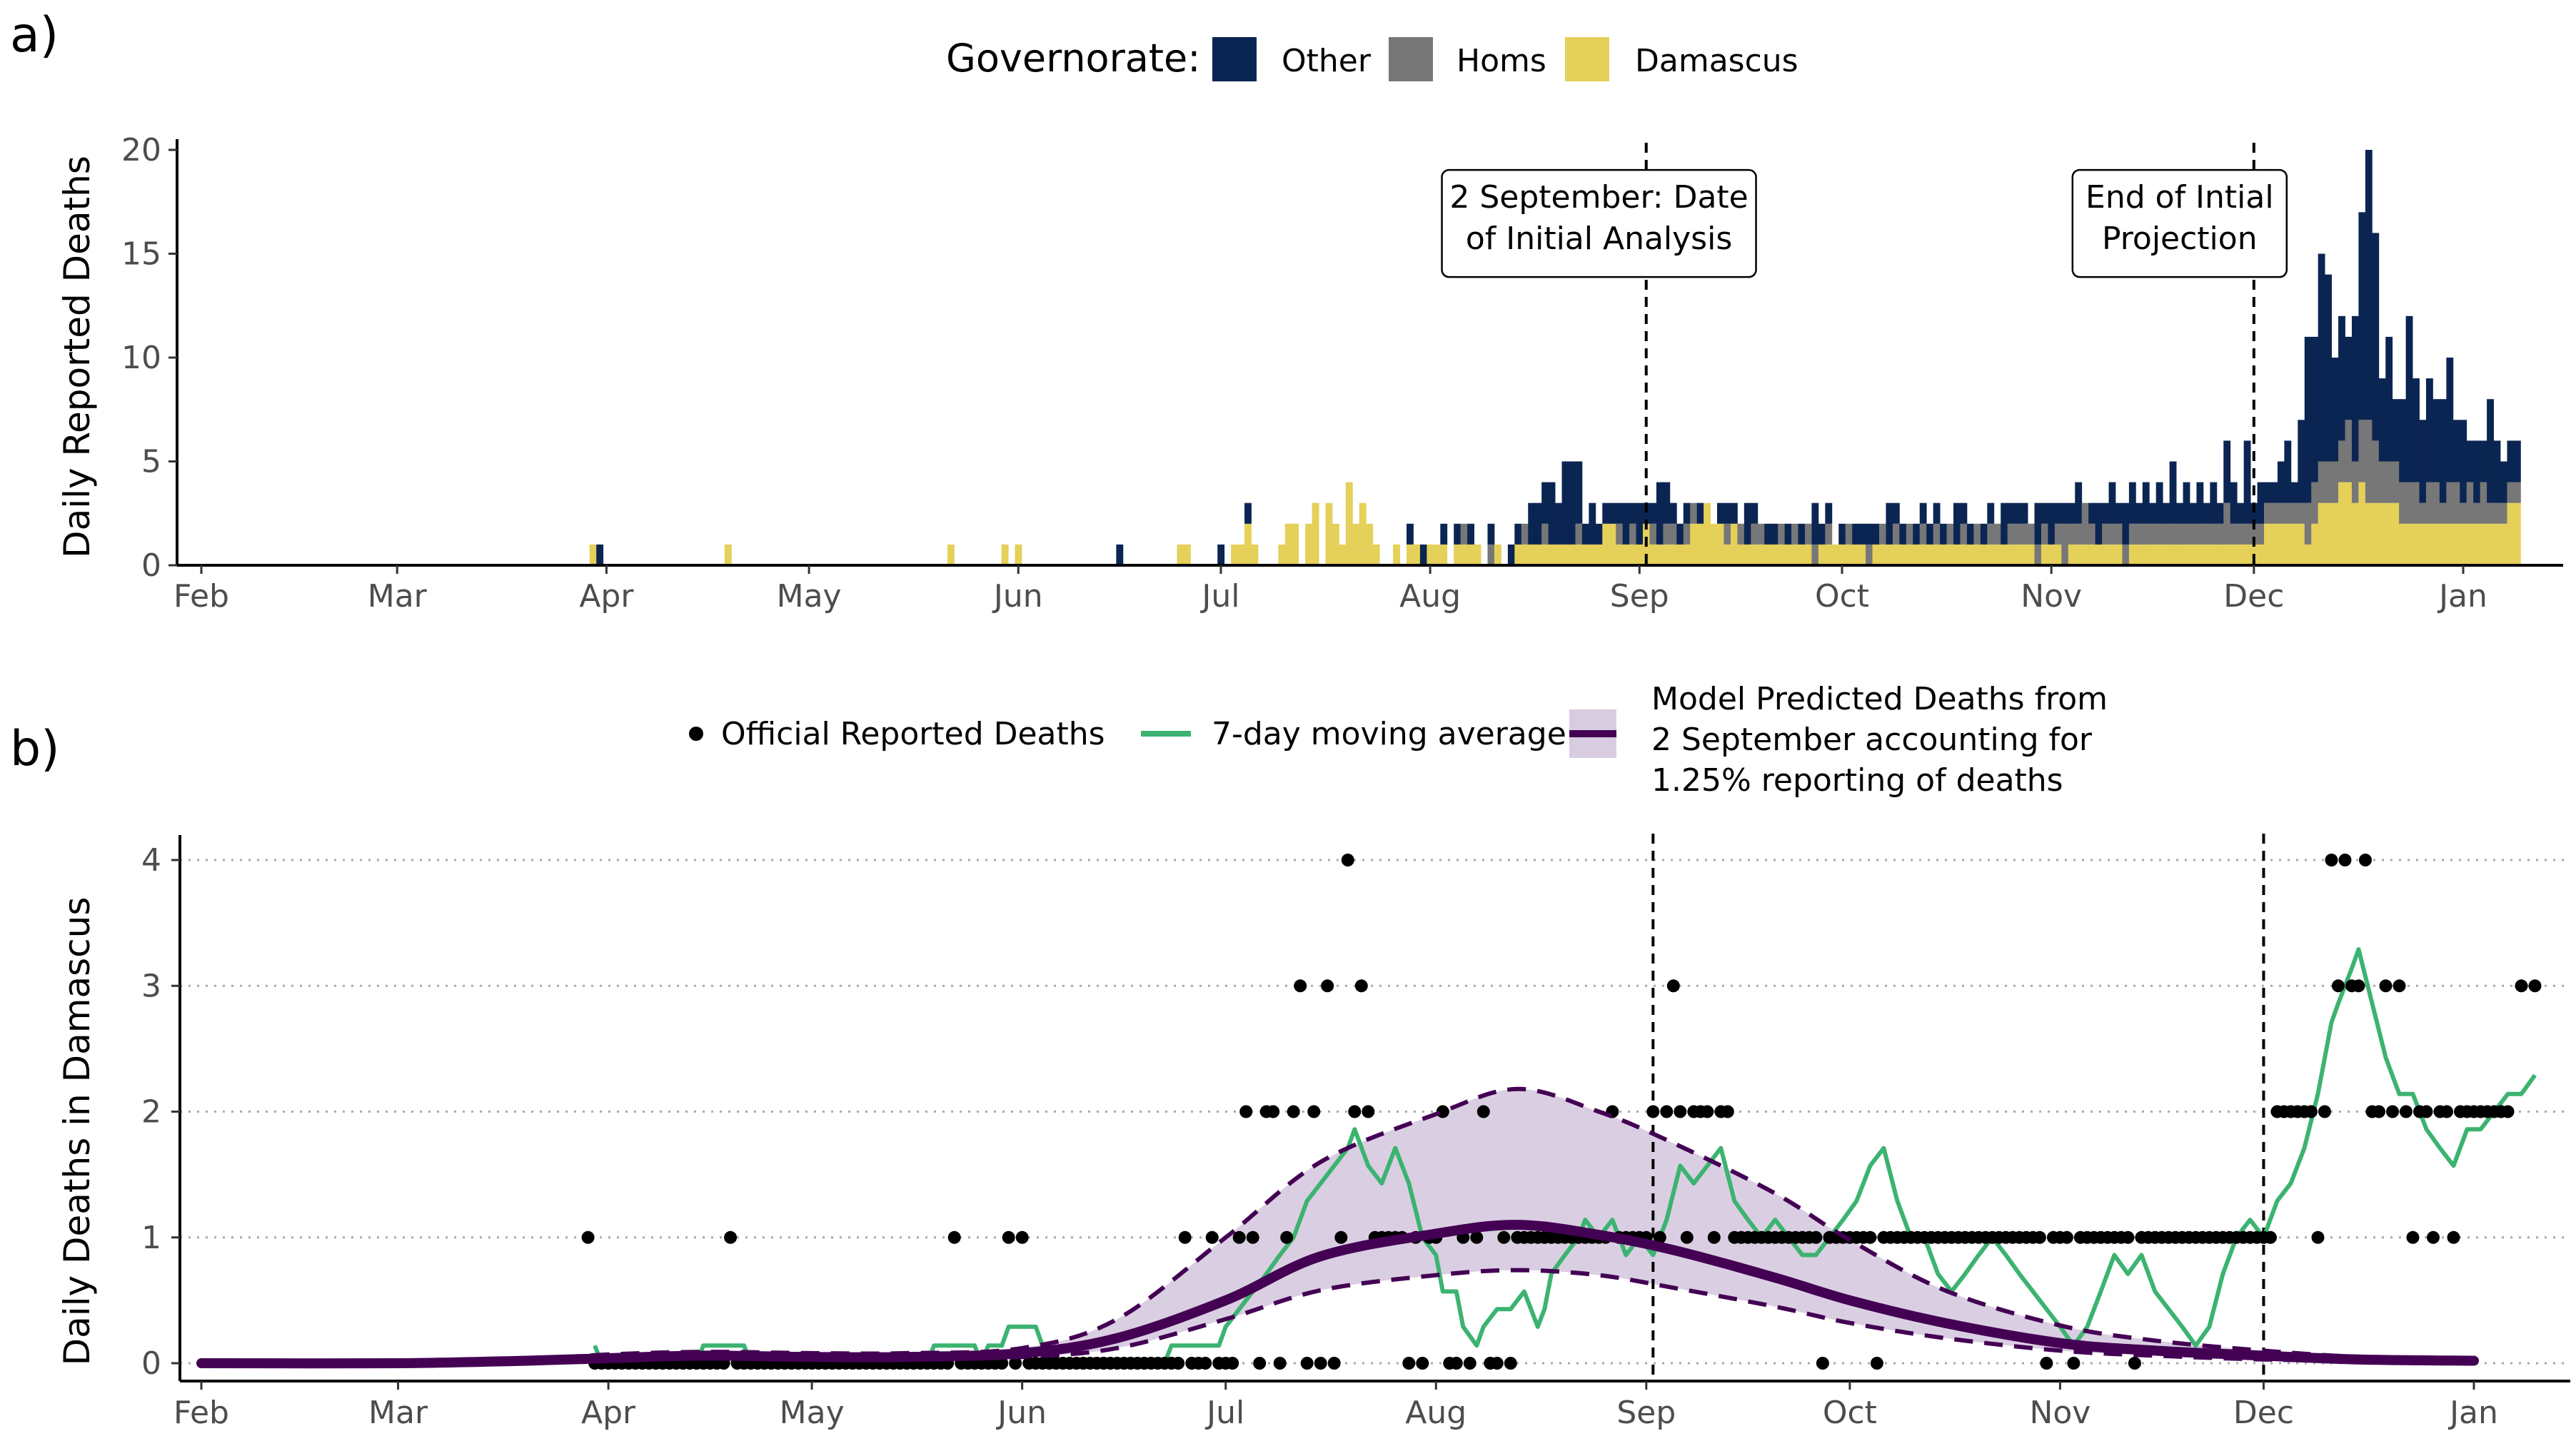 This screenshot has width=2576, height=1456. Describe the element at coordinates (1338, 1294) in the screenshot. I see `model-mean-line` at that location.